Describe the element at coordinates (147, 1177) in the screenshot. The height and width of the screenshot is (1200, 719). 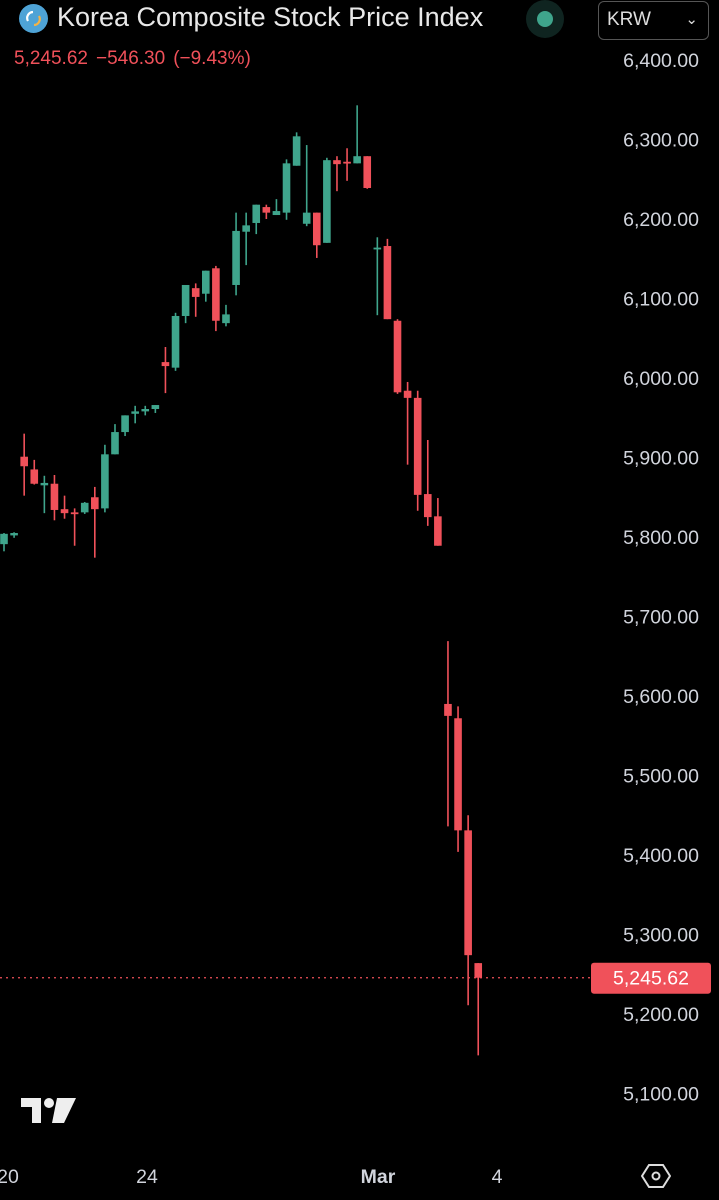
I see `x-axis-tick-label: 24` at that location.